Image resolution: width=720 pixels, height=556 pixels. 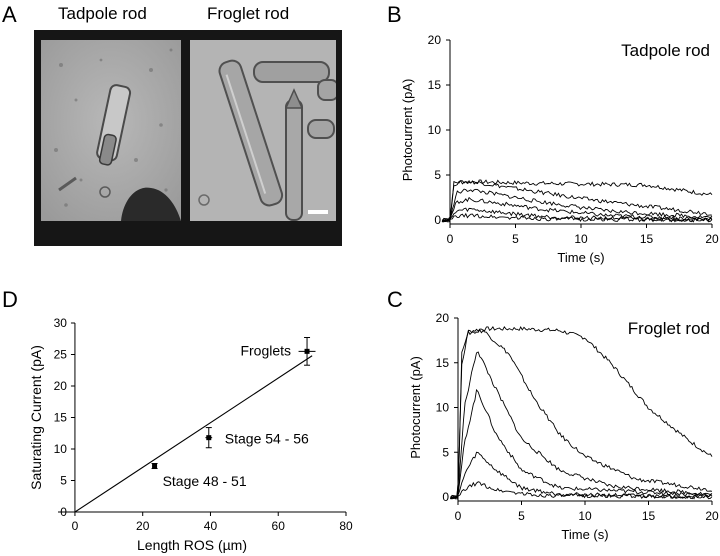 What do you see at coordinates (211, 526) in the screenshot?
I see `x-tick-label: 40` at bounding box center [211, 526].